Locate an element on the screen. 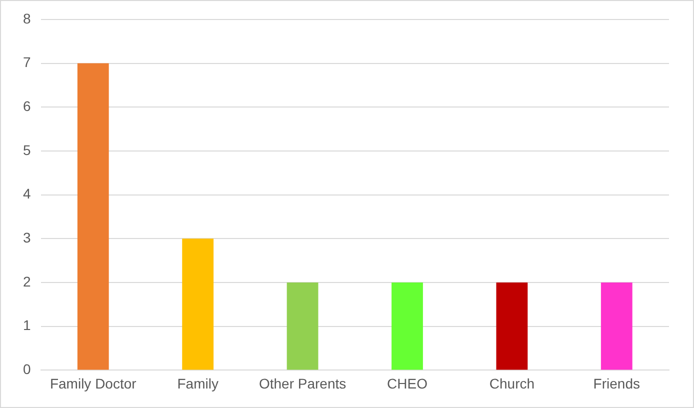 The height and width of the screenshot is (408, 694). x-tick-label: Friends is located at coordinates (616, 383).